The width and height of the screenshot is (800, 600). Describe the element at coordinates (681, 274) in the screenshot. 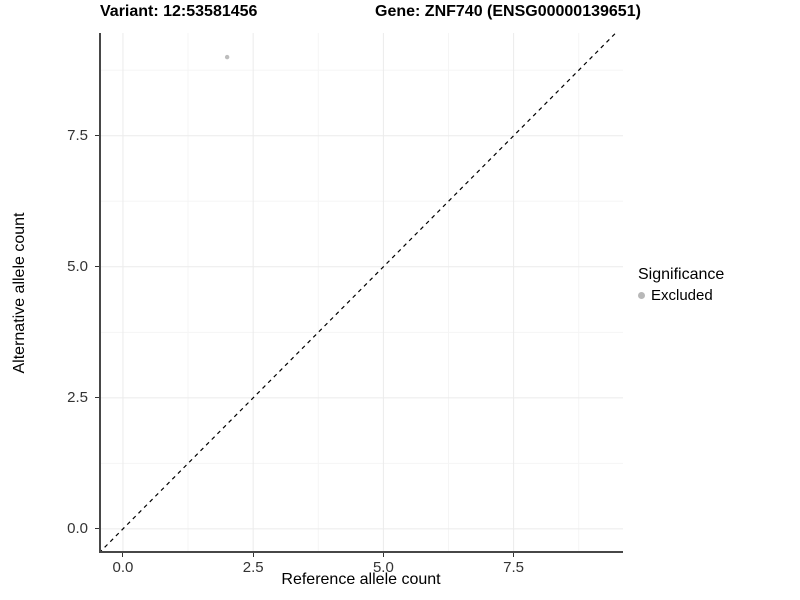

I see `legend-title: Significance` at that location.